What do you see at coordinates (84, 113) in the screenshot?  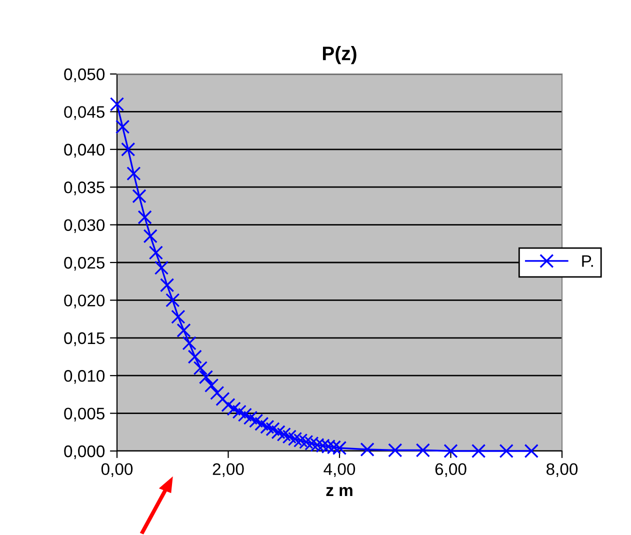 I see `y-tick-label: 0,045` at bounding box center [84, 113].